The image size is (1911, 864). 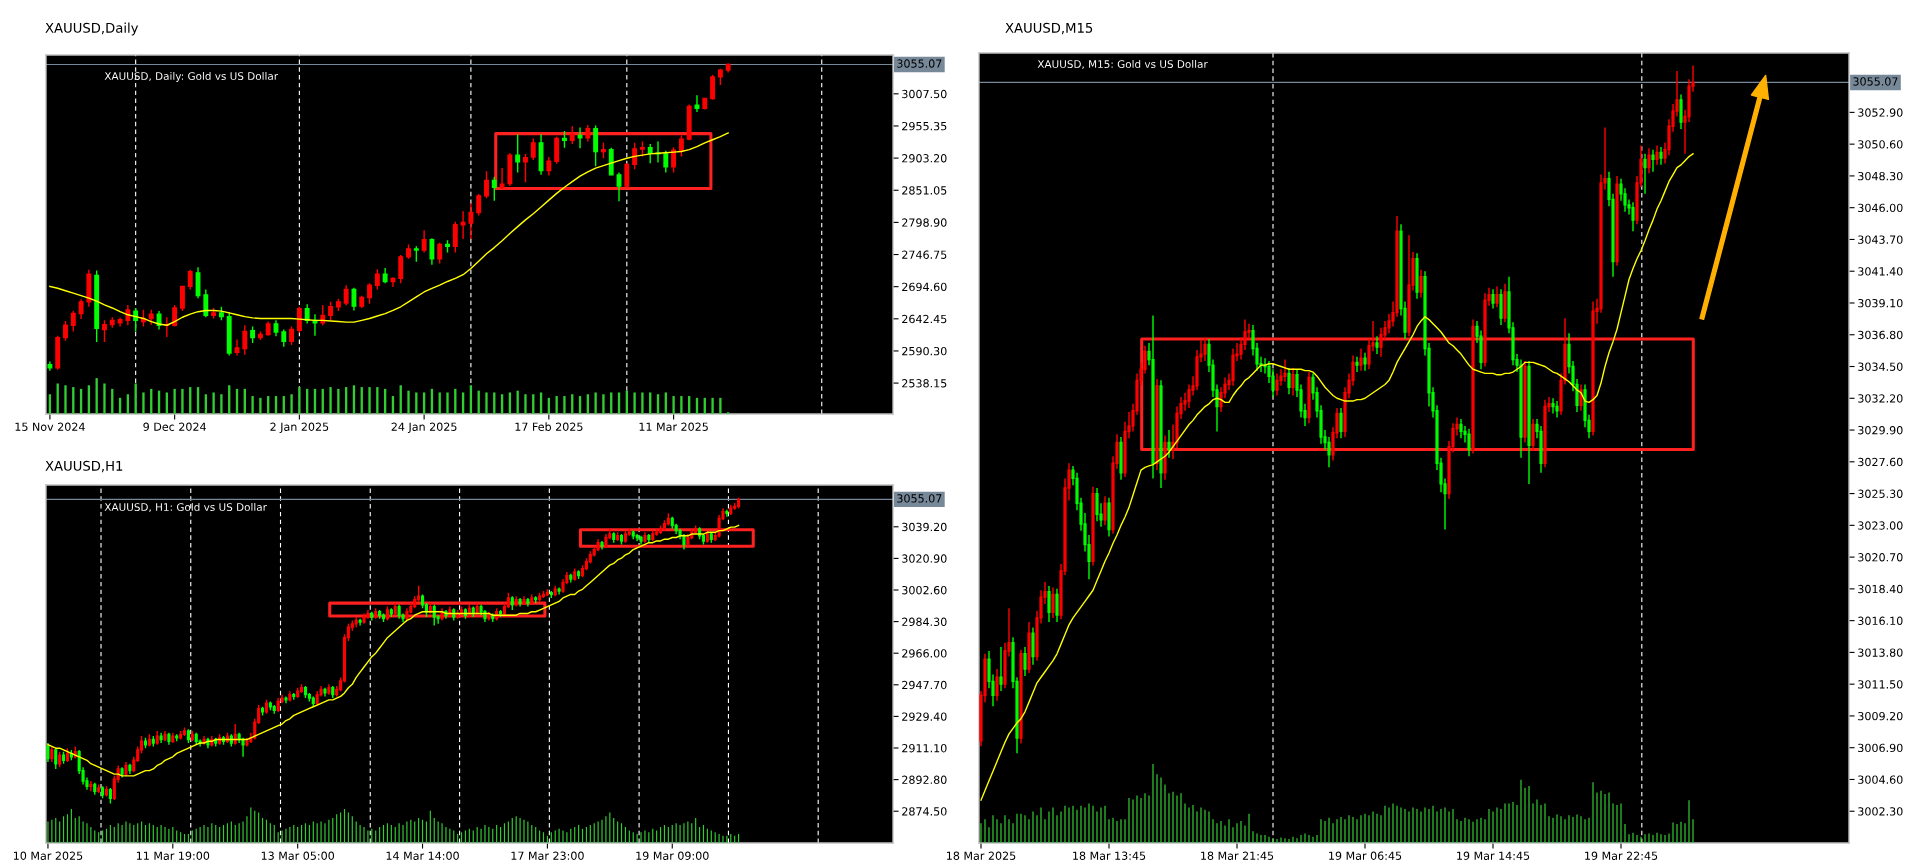 I want to click on text: XAUUSD, M15: Gold vs US Dollar, so click(x=1122, y=64).